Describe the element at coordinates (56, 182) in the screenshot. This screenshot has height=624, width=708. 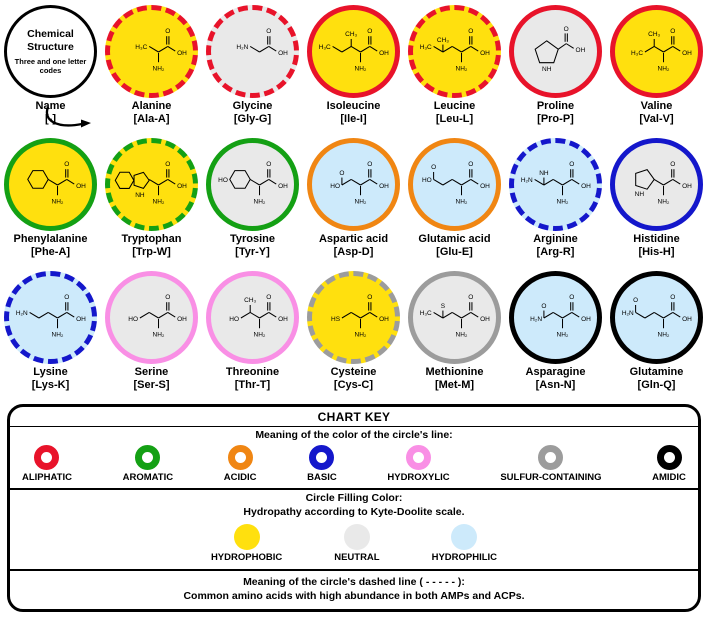
I see `chemical-structure-drawing: O OH NH₂` at that location.